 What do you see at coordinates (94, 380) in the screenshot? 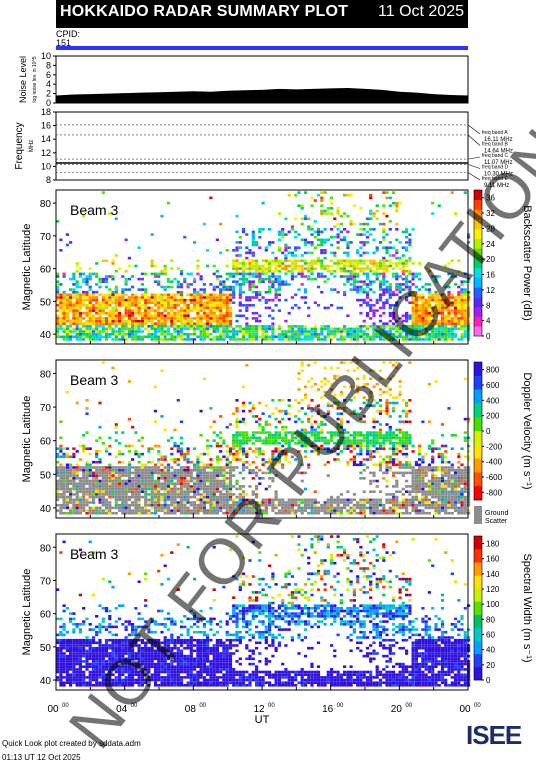
I see `heatmap-velocity-beam-label: Beam 3` at bounding box center [94, 380].